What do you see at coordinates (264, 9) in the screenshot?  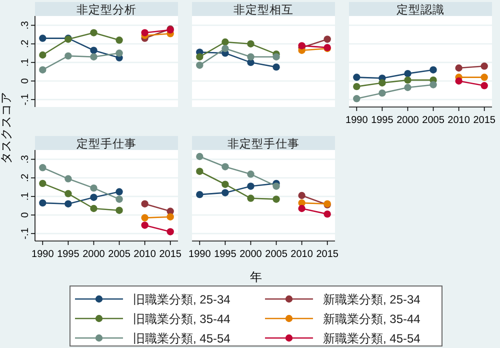 I see `chart-title: 非定型相互` at bounding box center [264, 9].